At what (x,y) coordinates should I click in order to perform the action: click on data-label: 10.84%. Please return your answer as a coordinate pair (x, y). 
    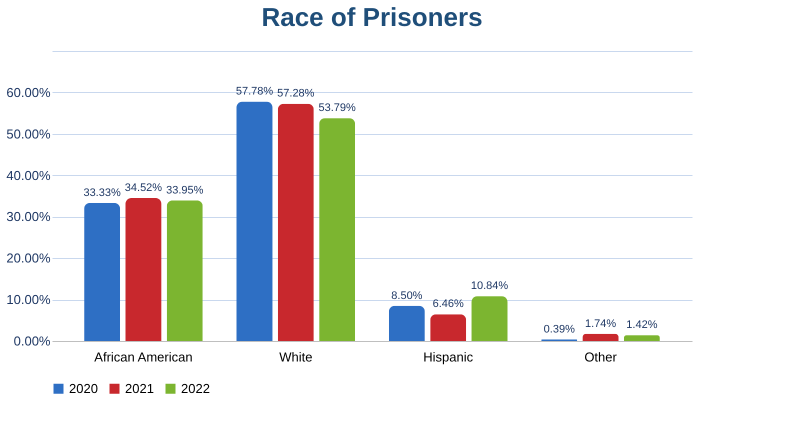
    Looking at the image, I should click on (489, 286).